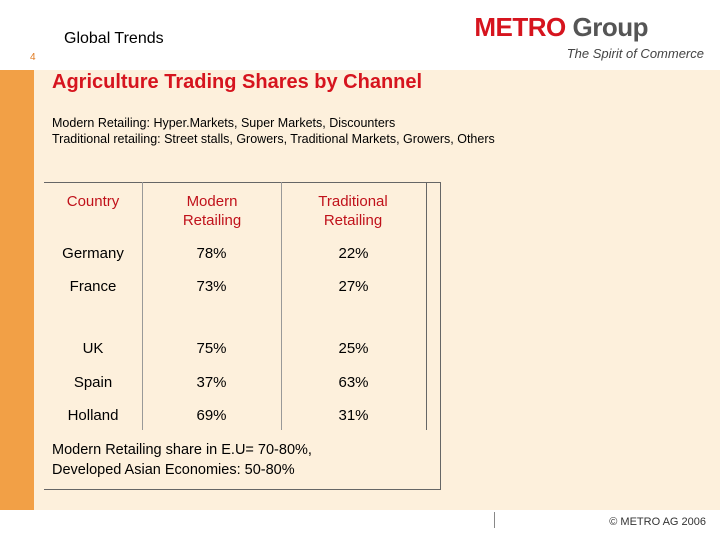 This screenshot has width=720, height=540. I want to click on left-accent-bar, so click(17, 290).